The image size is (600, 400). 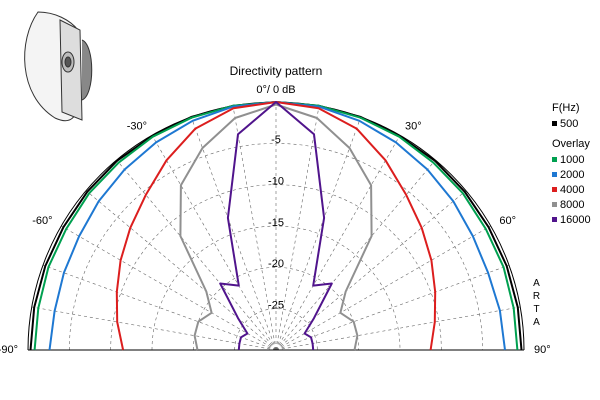 What do you see at coordinates (276, 306) in the screenshot?
I see `r-tick-label: -25` at bounding box center [276, 306].